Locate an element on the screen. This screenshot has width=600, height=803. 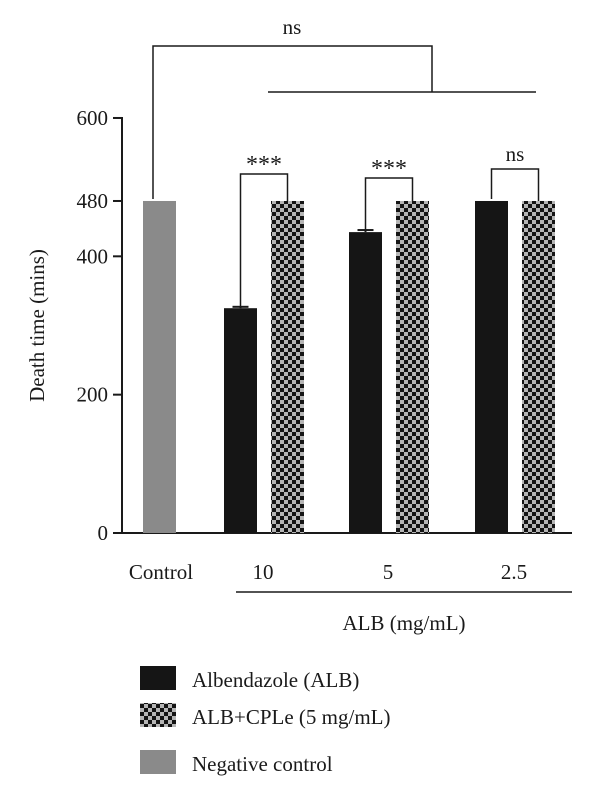
y-tick-label: 400 is located at coordinates (93, 256).